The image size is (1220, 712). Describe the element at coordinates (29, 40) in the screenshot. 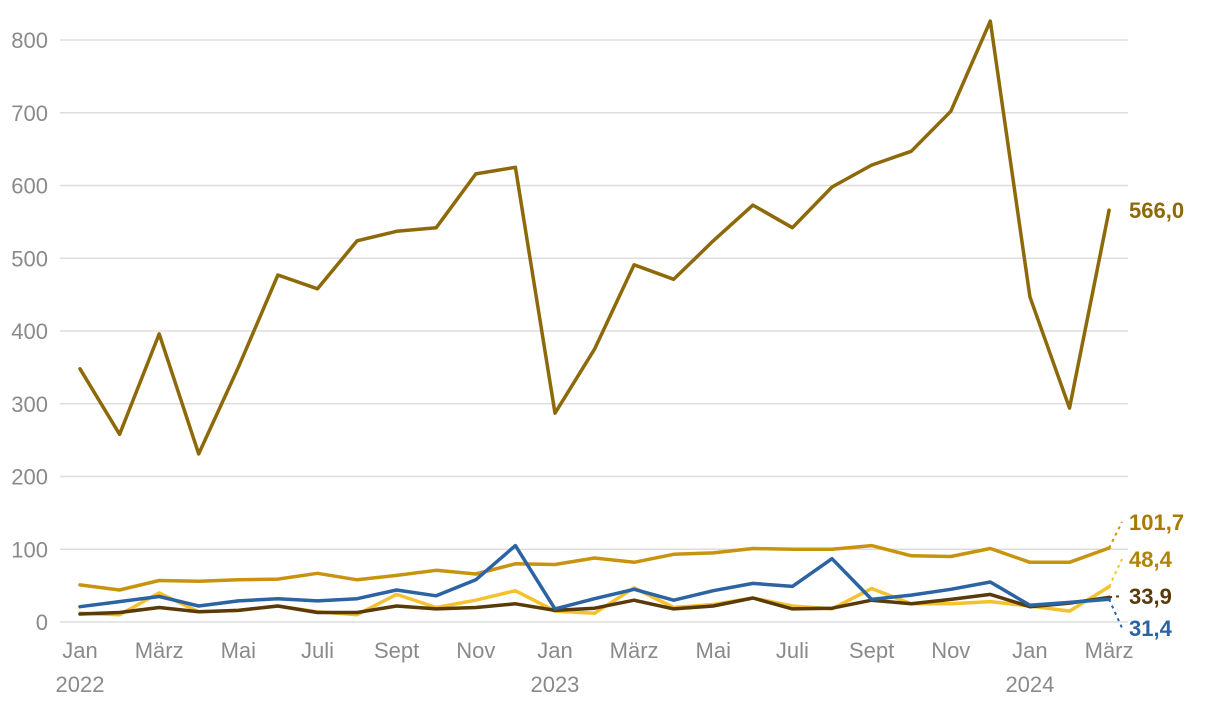

I see `y-tick-label: 800` at that location.